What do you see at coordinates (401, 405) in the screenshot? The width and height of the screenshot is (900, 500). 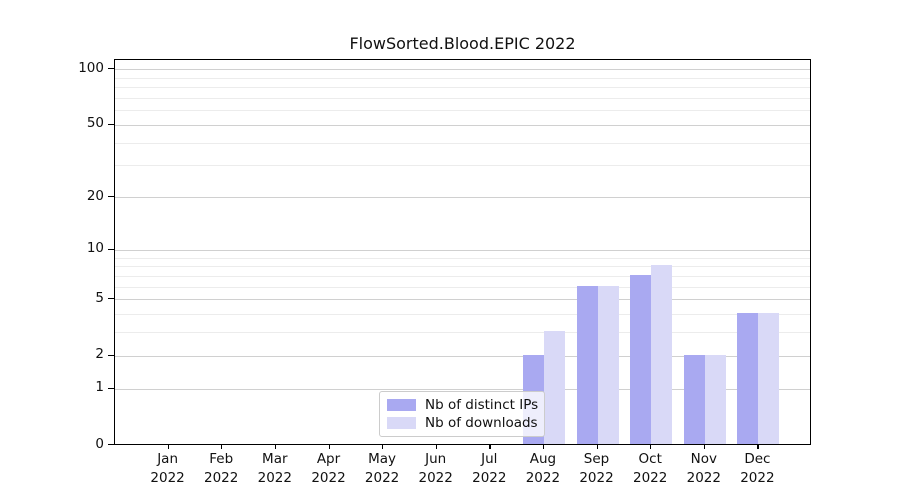 I see `legend-swatch-distinct-ips` at bounding box center [401, 405].